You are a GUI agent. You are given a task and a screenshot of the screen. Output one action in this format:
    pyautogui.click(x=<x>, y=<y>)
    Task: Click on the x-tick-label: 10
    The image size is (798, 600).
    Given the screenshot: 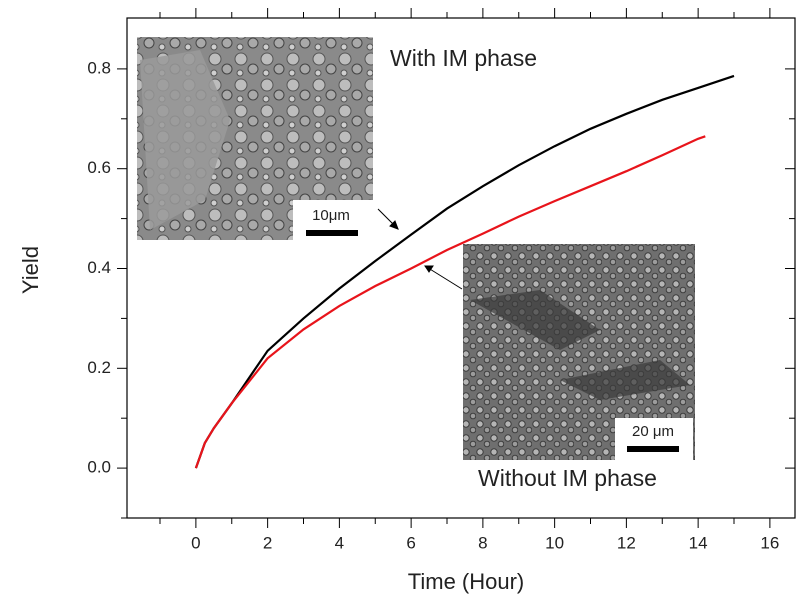 What is the action you would take?
    pyautogui.click(x=554, y=542)
    